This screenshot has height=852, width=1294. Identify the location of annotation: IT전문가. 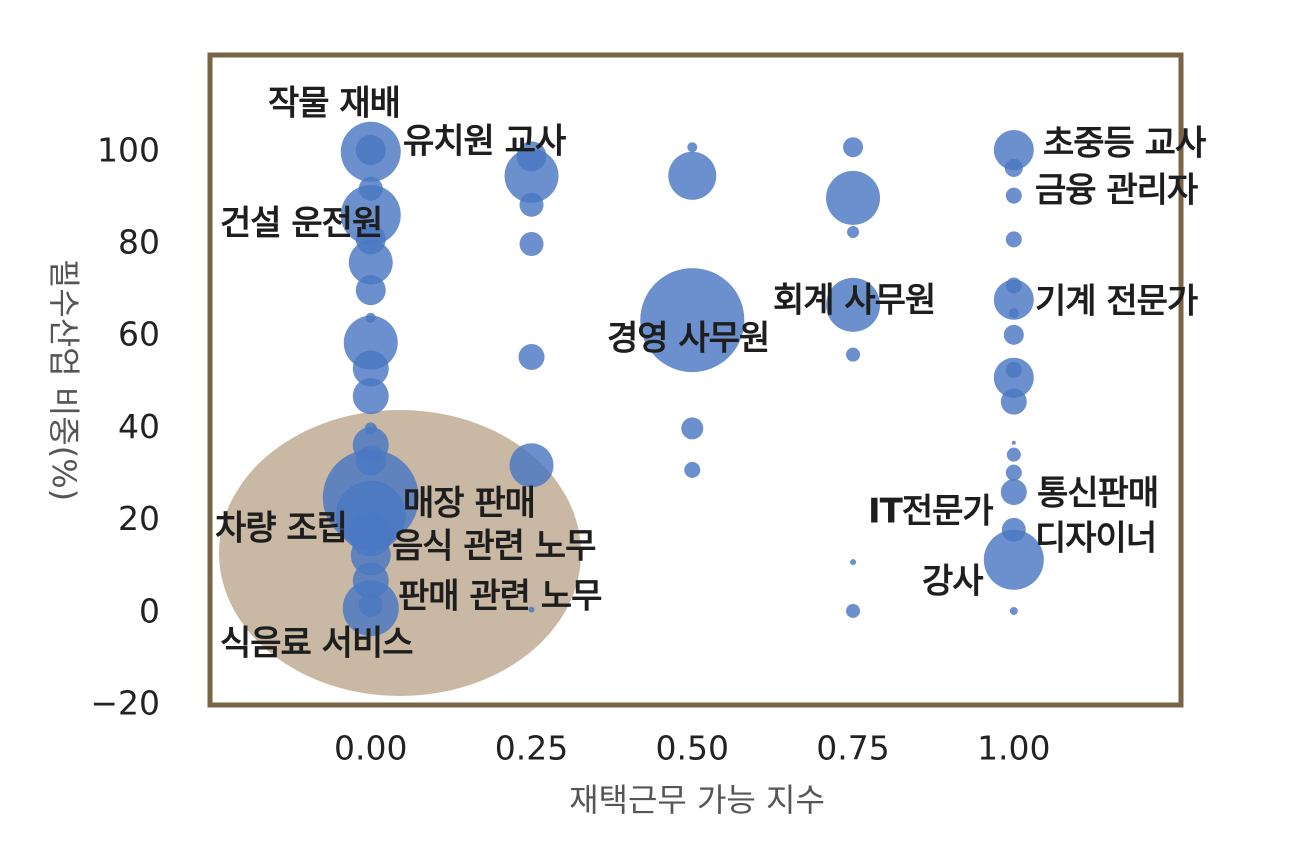
(930, 512).